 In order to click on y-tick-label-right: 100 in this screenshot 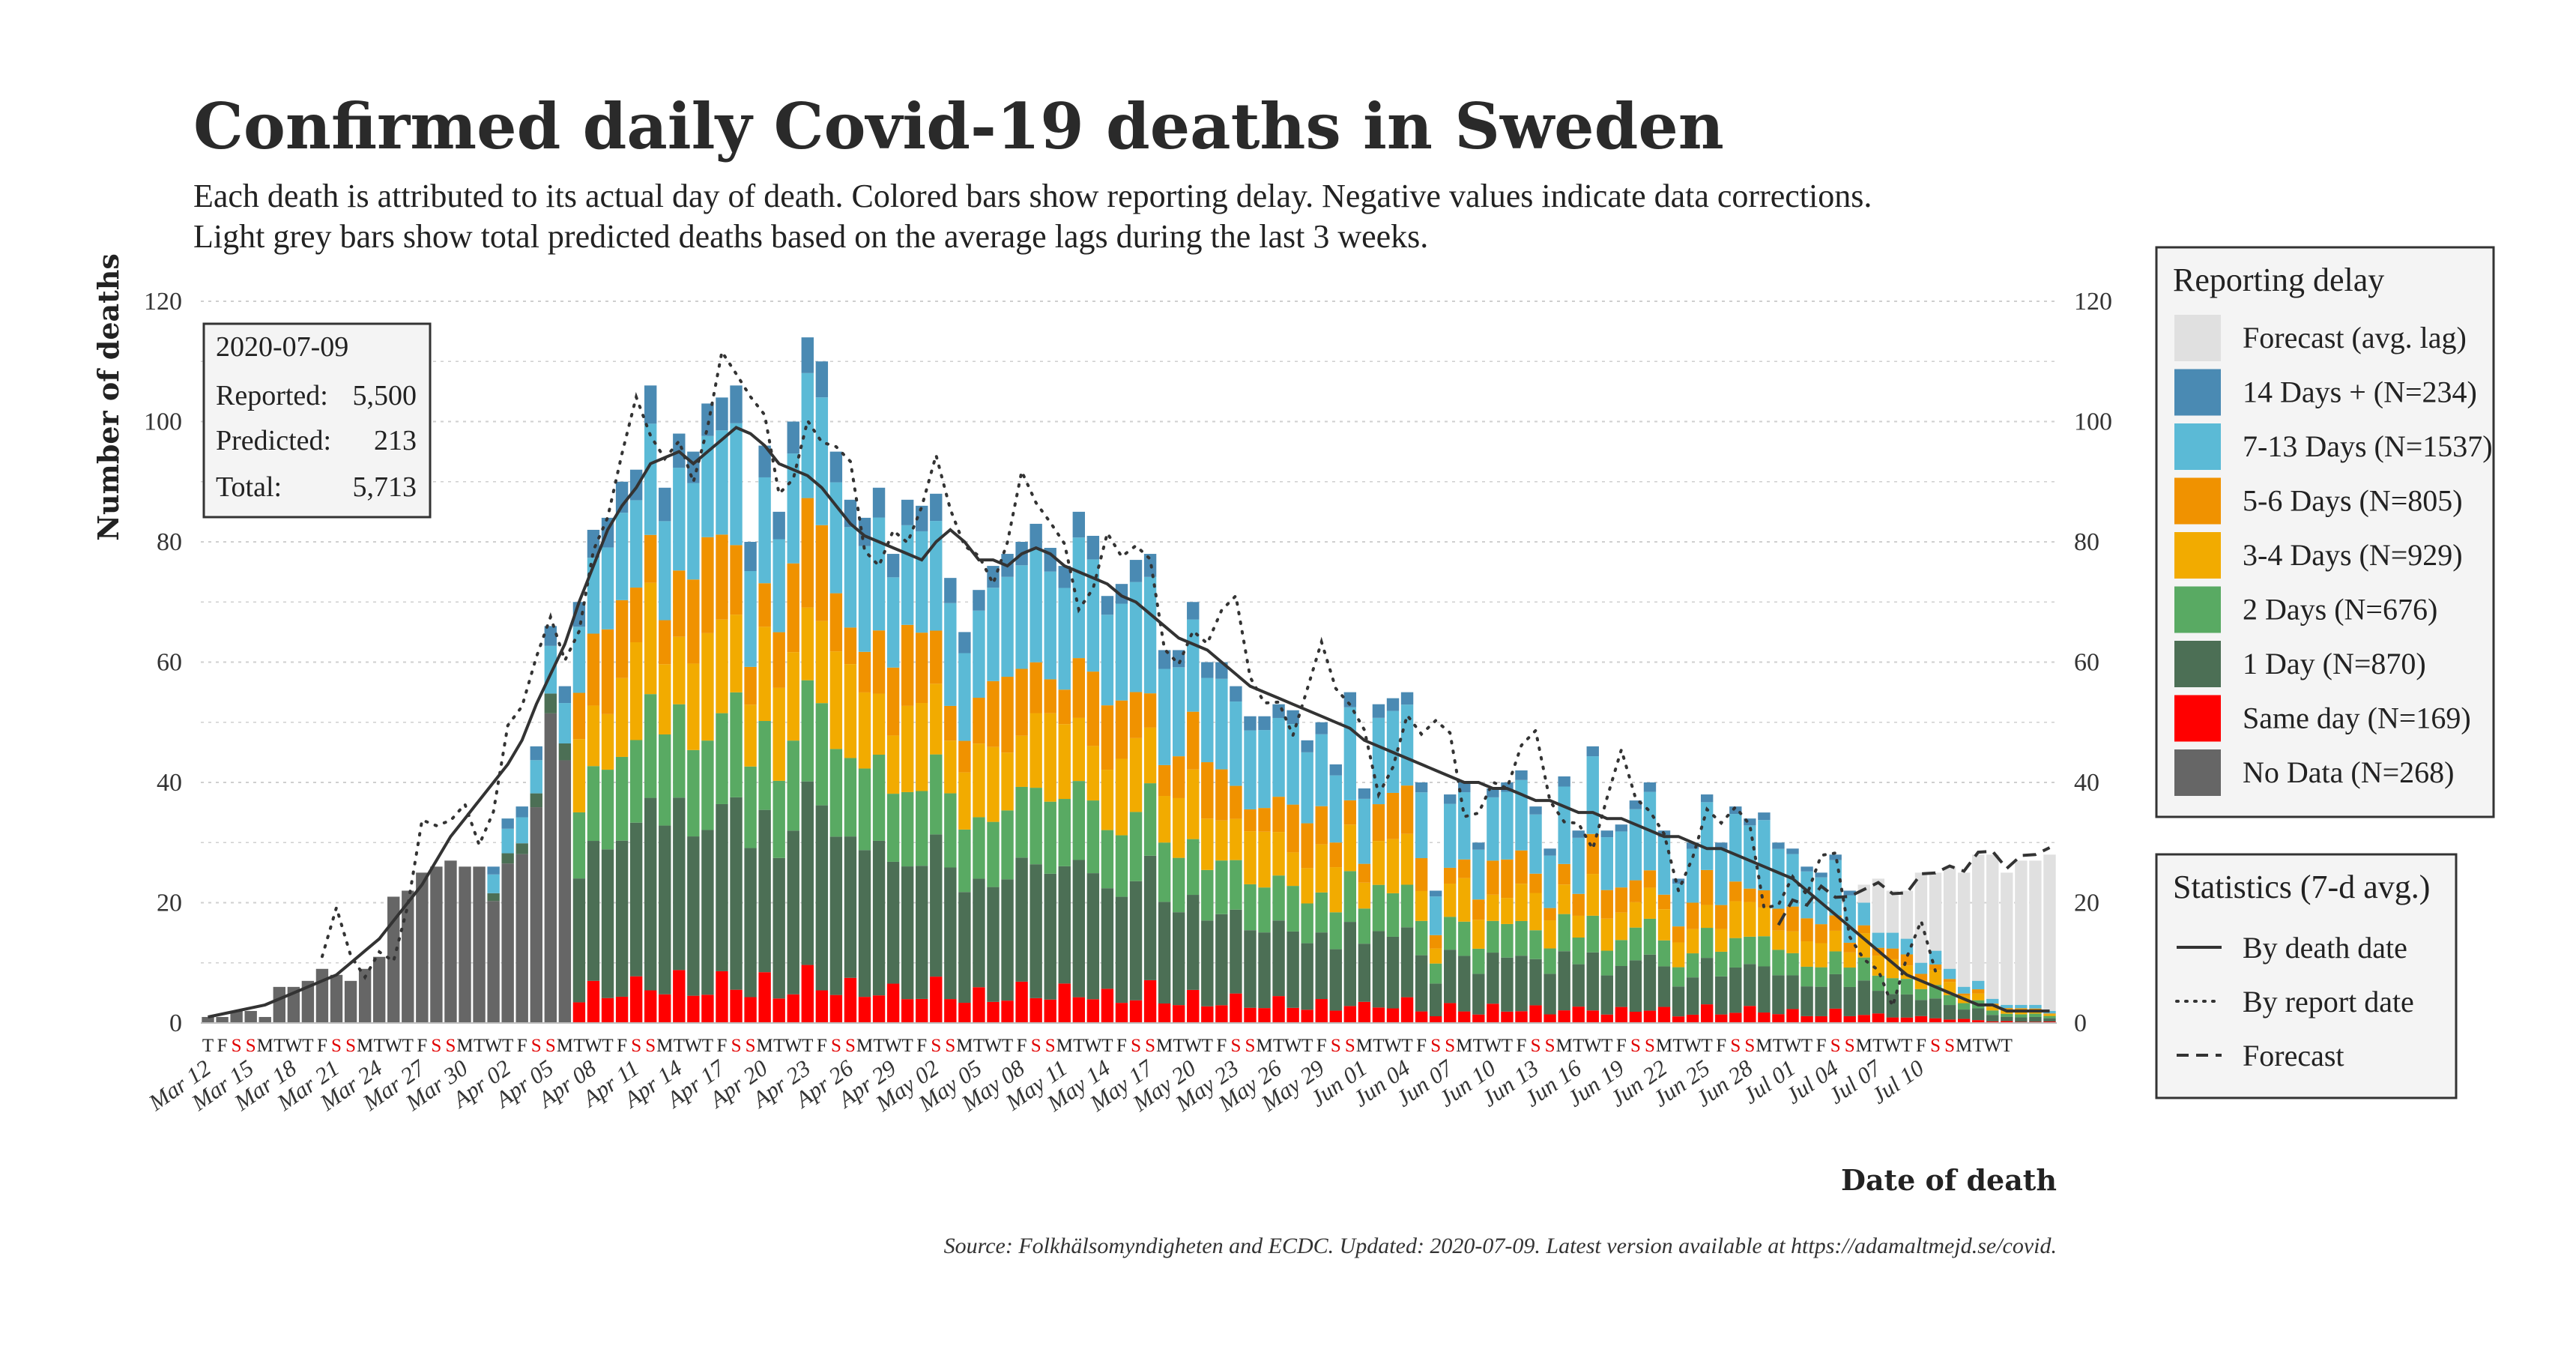, I will do `click(2093, 422)`.